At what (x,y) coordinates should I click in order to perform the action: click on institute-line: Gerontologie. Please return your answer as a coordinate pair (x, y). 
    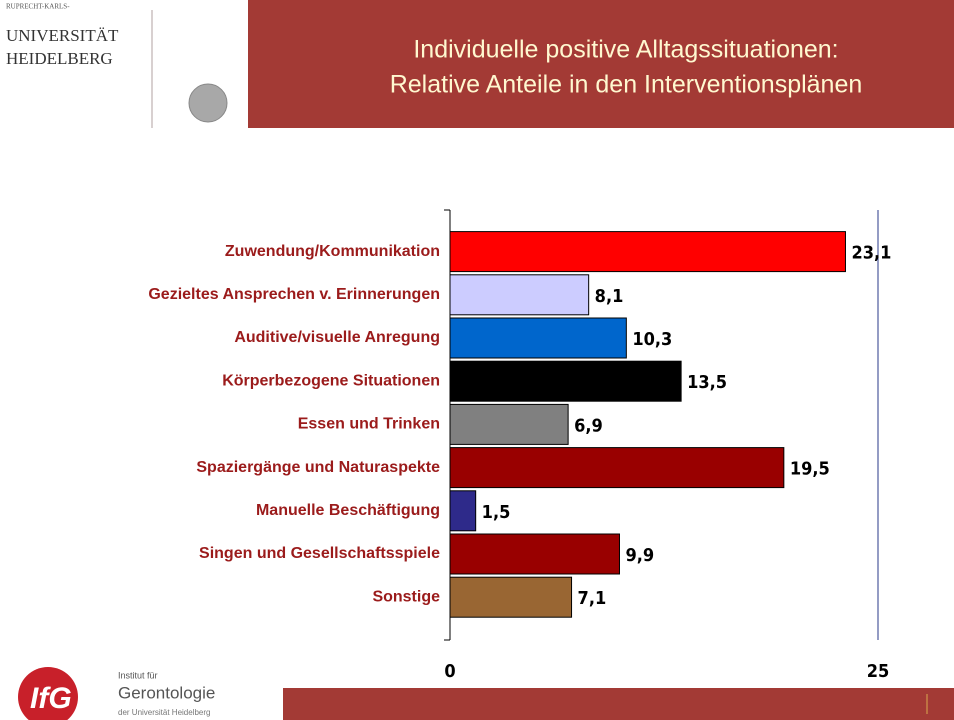
    Looking at the image, I should click on (166, 692).